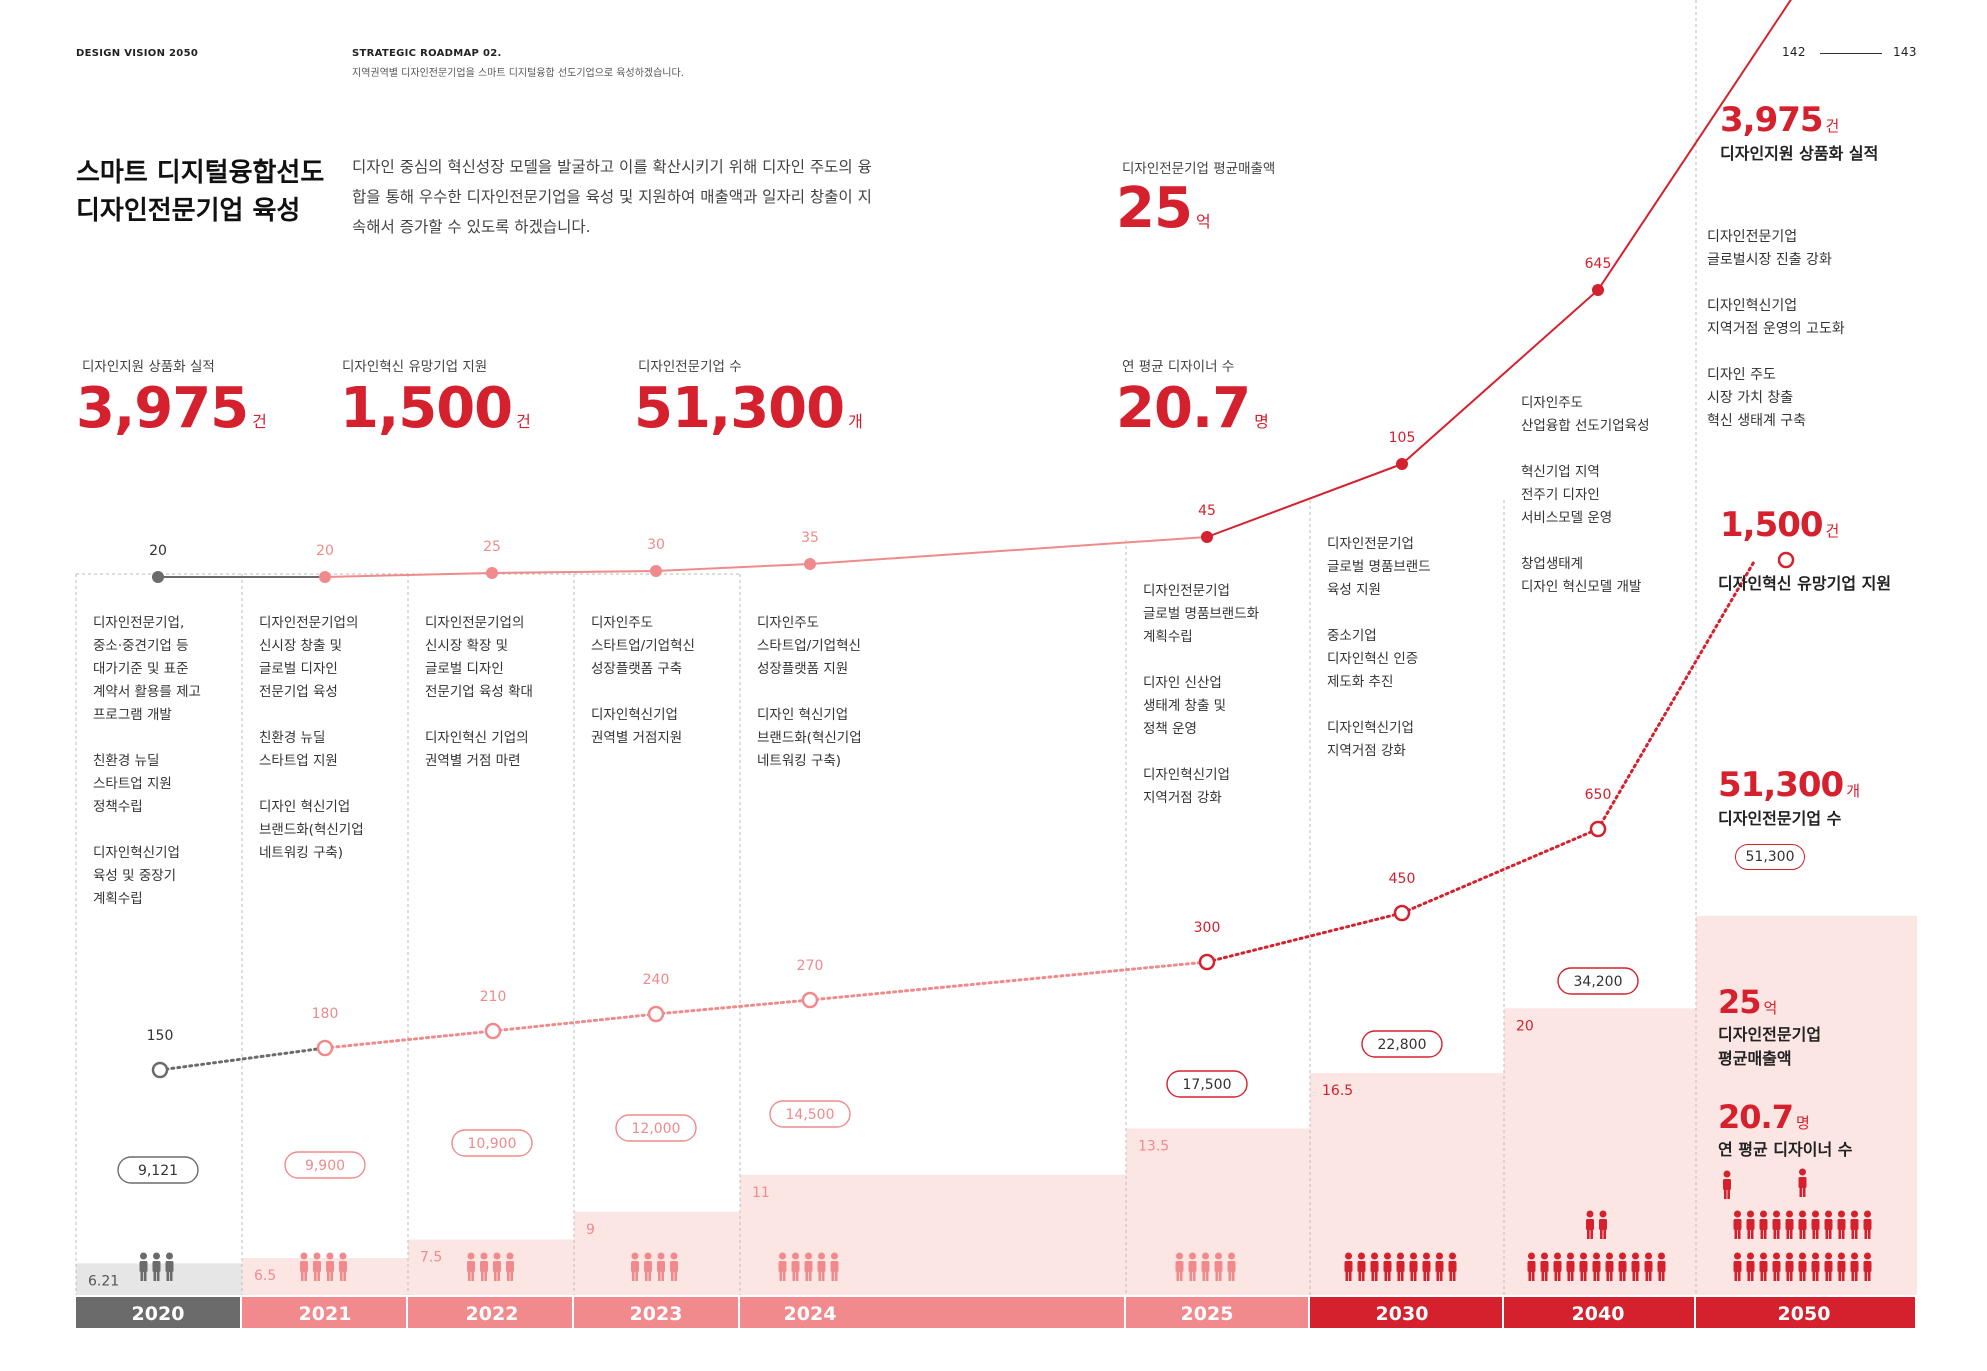 The width and height of the screenshot is (1987, 1371). I want to click on revenue-label: 11, so click(761, 1193).